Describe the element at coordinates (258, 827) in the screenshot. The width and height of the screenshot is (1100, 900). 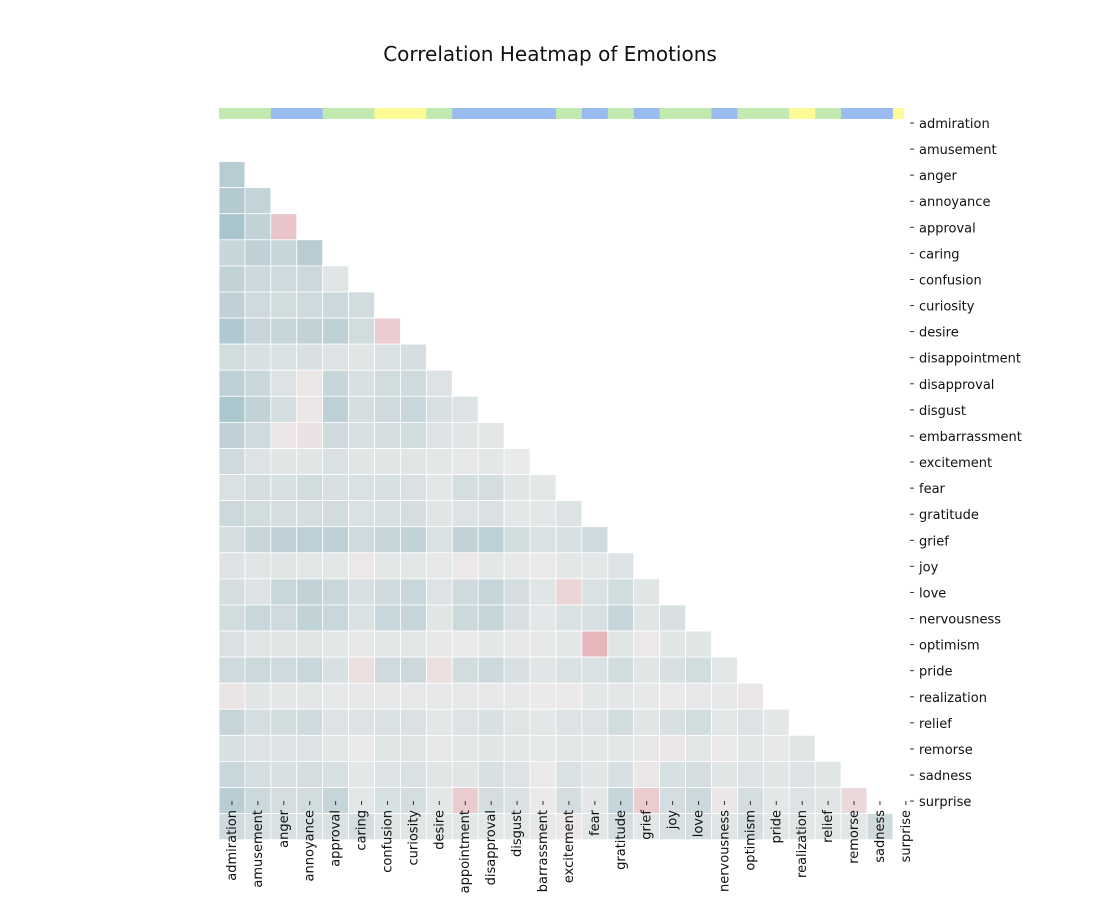
I see `heatmap-cell-surprise-amusement` at that location.